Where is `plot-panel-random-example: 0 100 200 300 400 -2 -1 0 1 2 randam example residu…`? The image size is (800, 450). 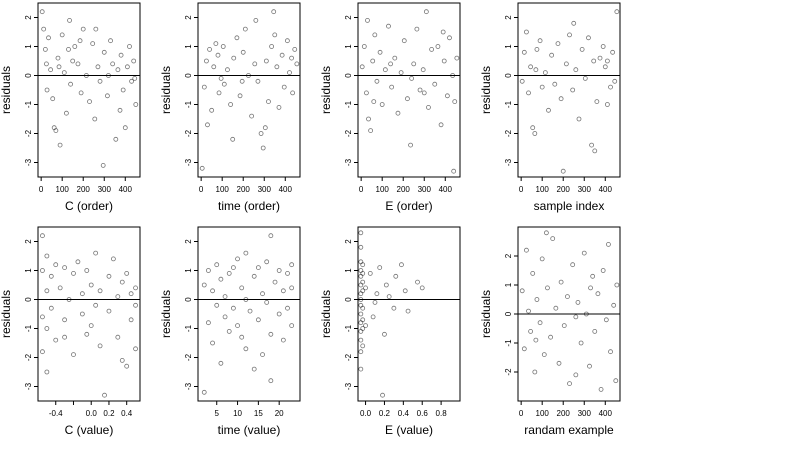 plot-panel-random-example: 0 100 200 300 400 -2 -1 0 1 2 randam example residu… is located at coordinates (550, 331).